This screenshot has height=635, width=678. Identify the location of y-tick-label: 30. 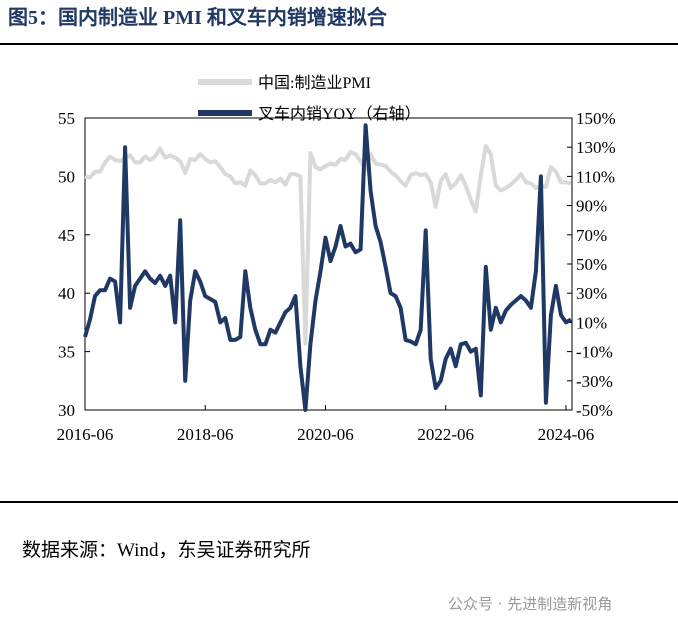
(66, 410).